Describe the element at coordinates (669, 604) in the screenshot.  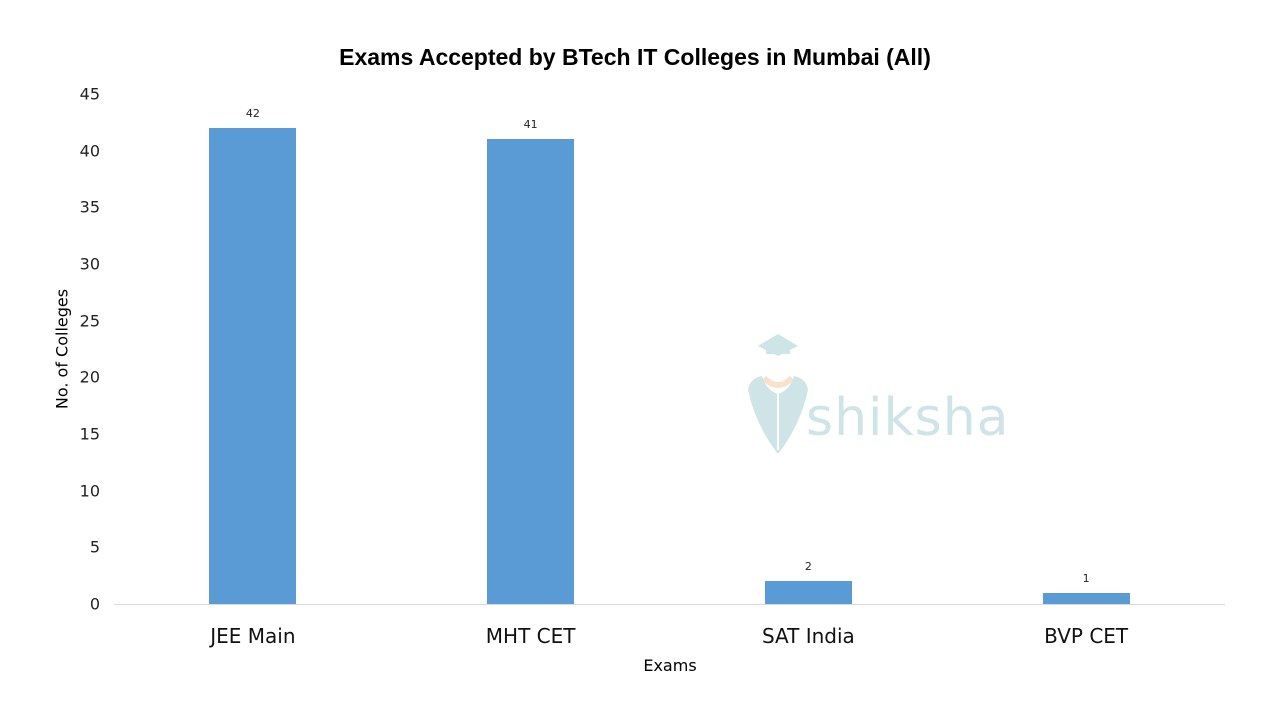
I see `x-axis-line` at that location.